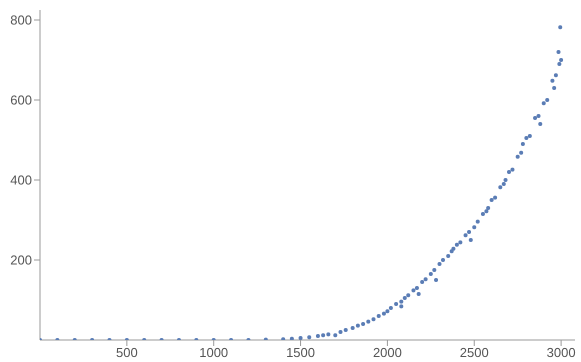 The height and width of the screenshot is (362, 581). I want to click on y-tick-label: 800, so click(21, 20).